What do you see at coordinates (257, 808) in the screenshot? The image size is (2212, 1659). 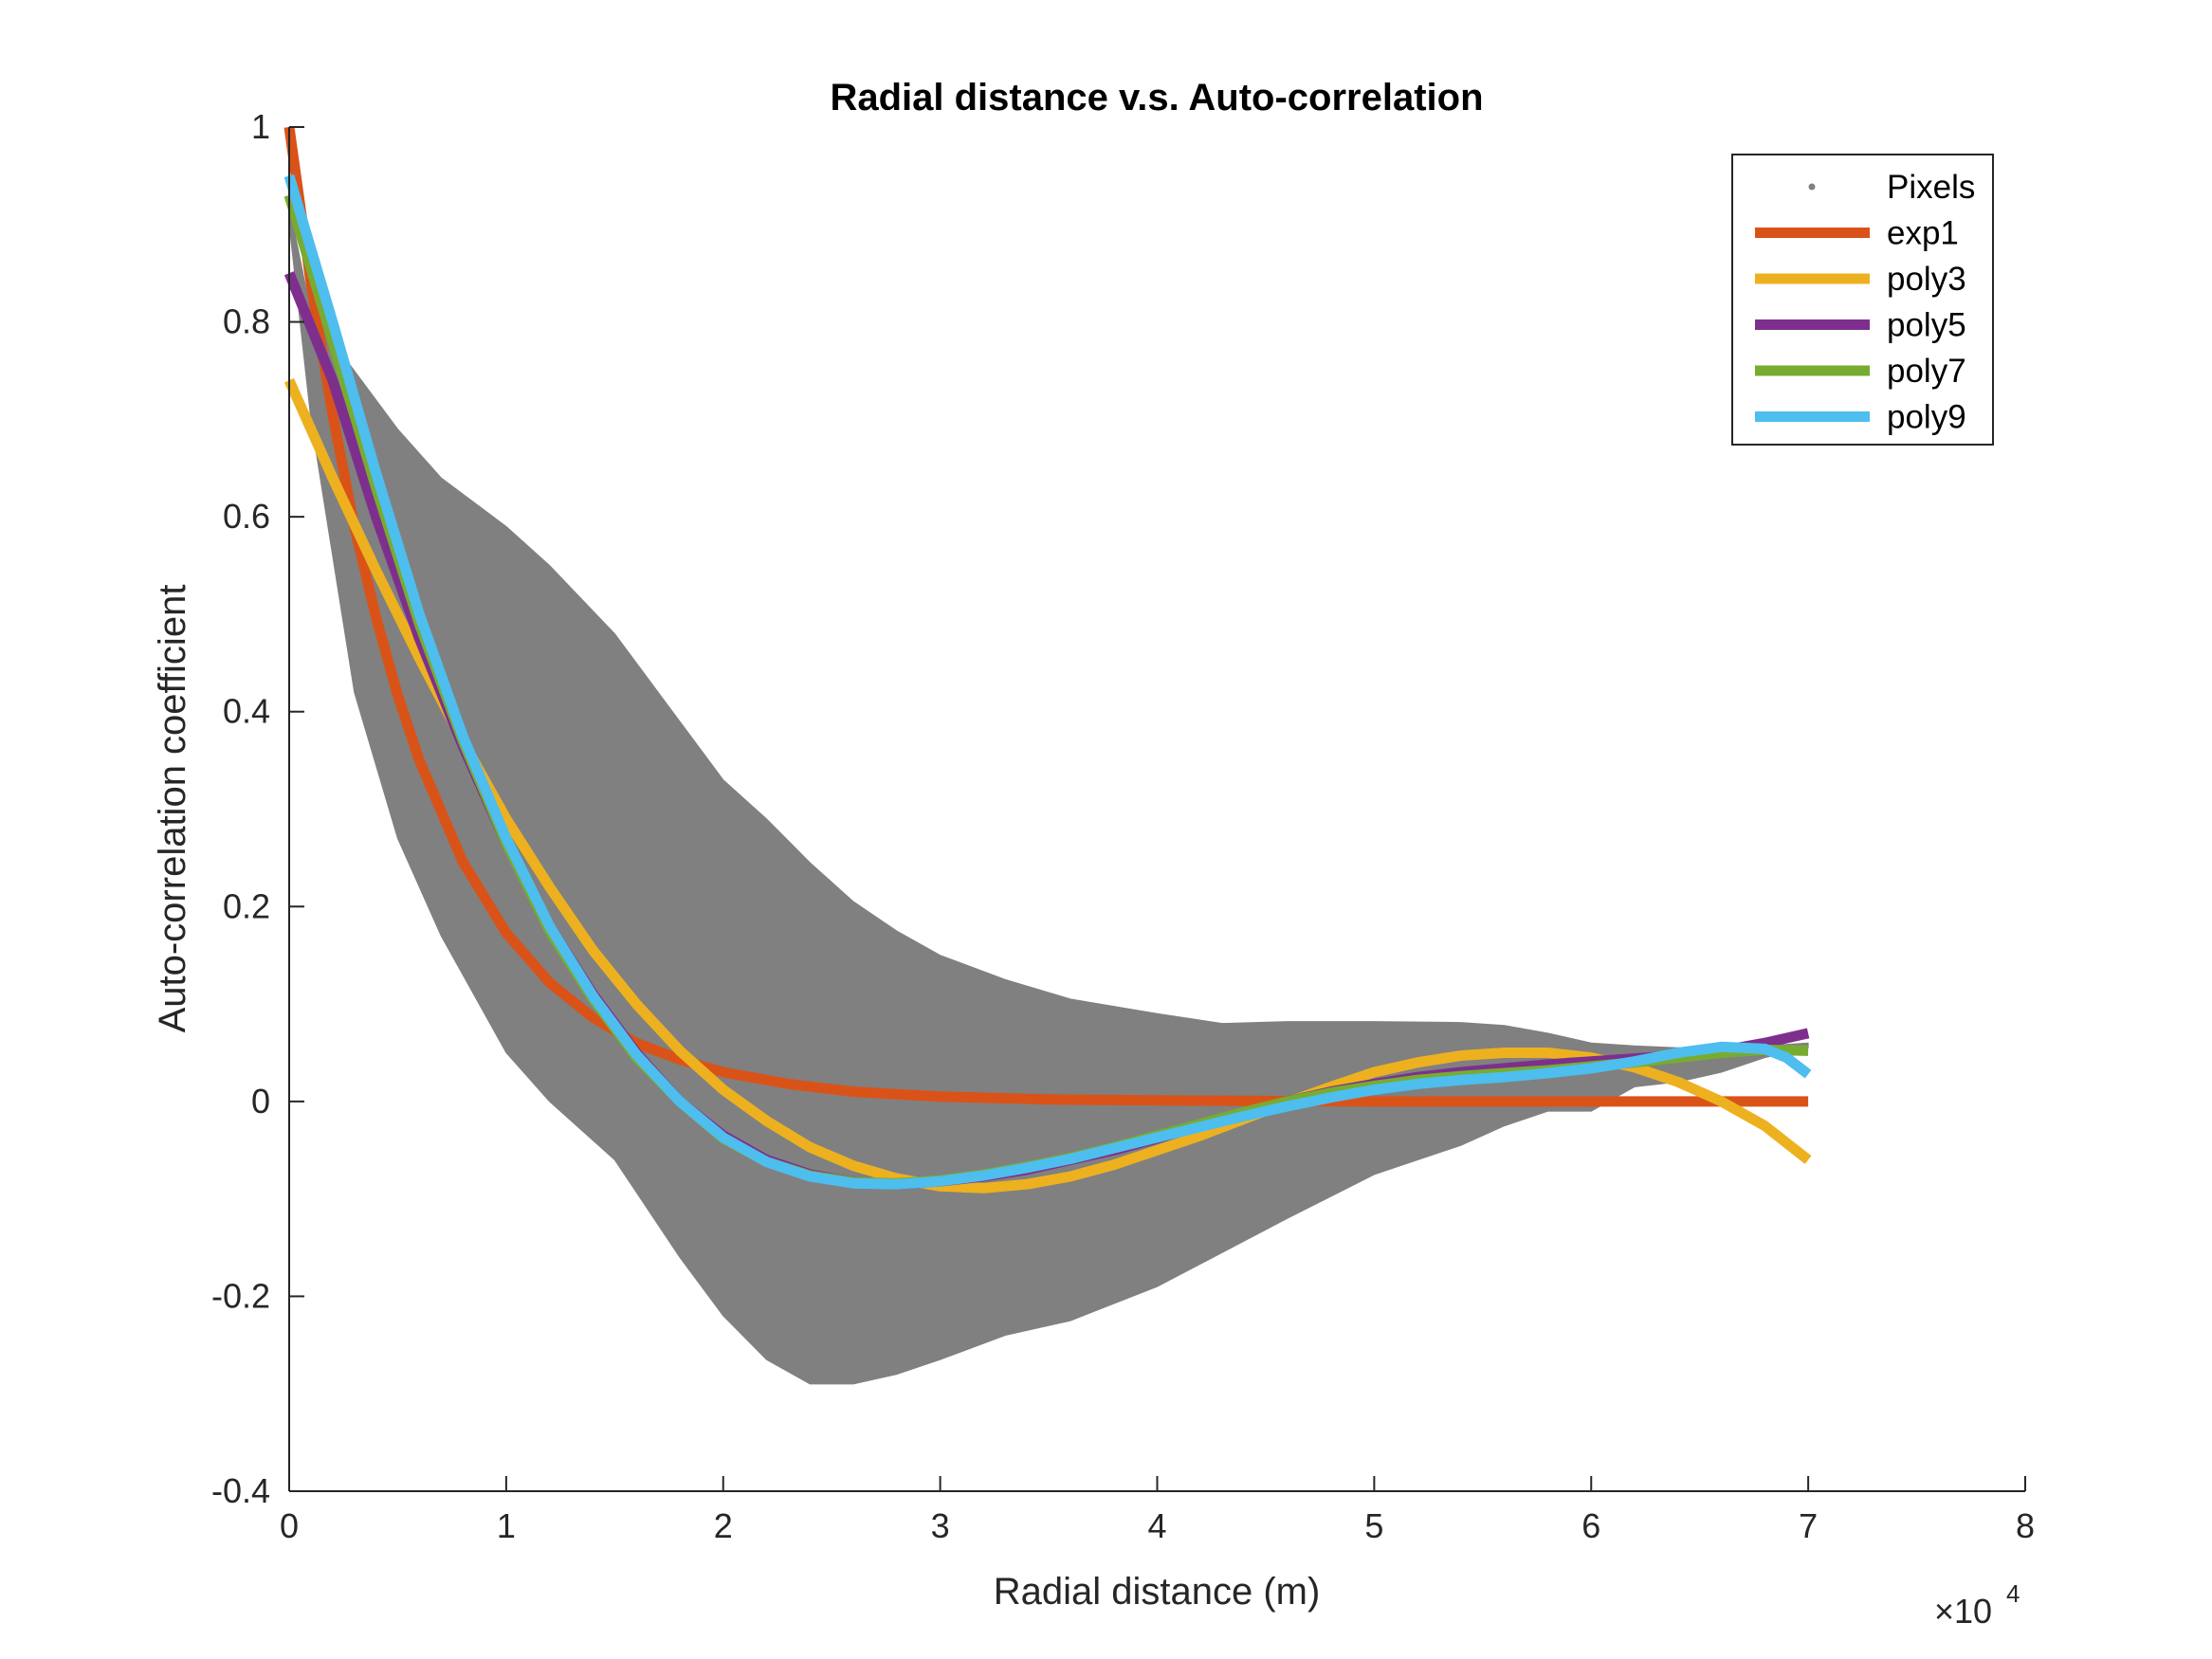 I see `y-ticks: -0.4 -0.2 0 0.2 0.4 0.6 0.8 1` at bounding box center [257, 808].